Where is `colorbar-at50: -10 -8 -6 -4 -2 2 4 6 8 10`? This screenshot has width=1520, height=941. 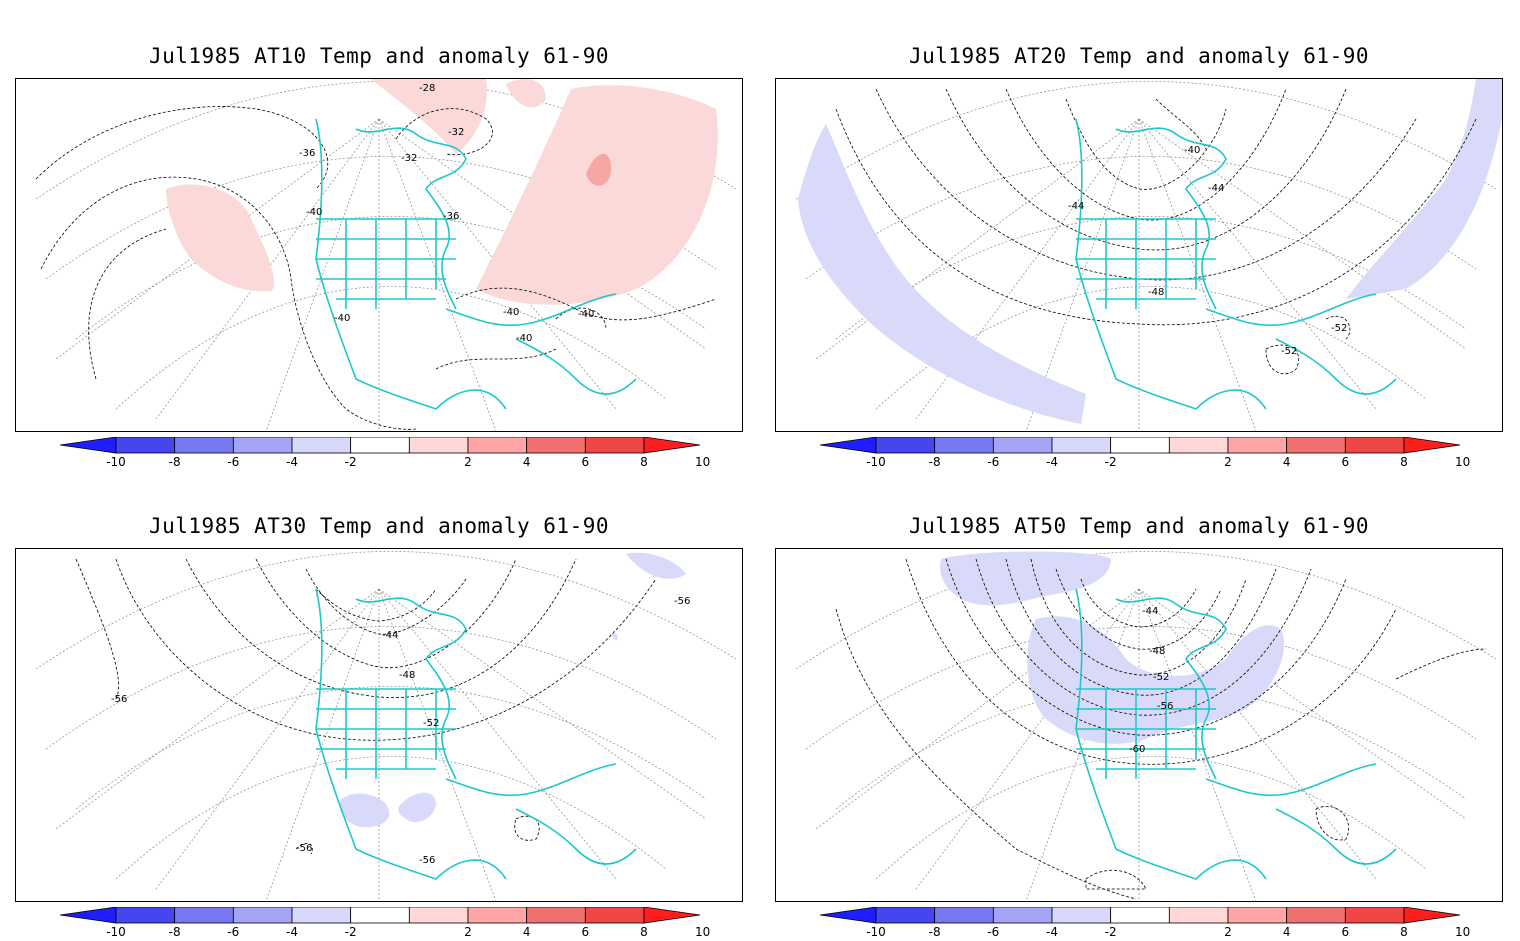
colorbar-at50: -10 -8 -6 -4 -2 2 4 6 8 10 is located at coordinates (1150, 924).